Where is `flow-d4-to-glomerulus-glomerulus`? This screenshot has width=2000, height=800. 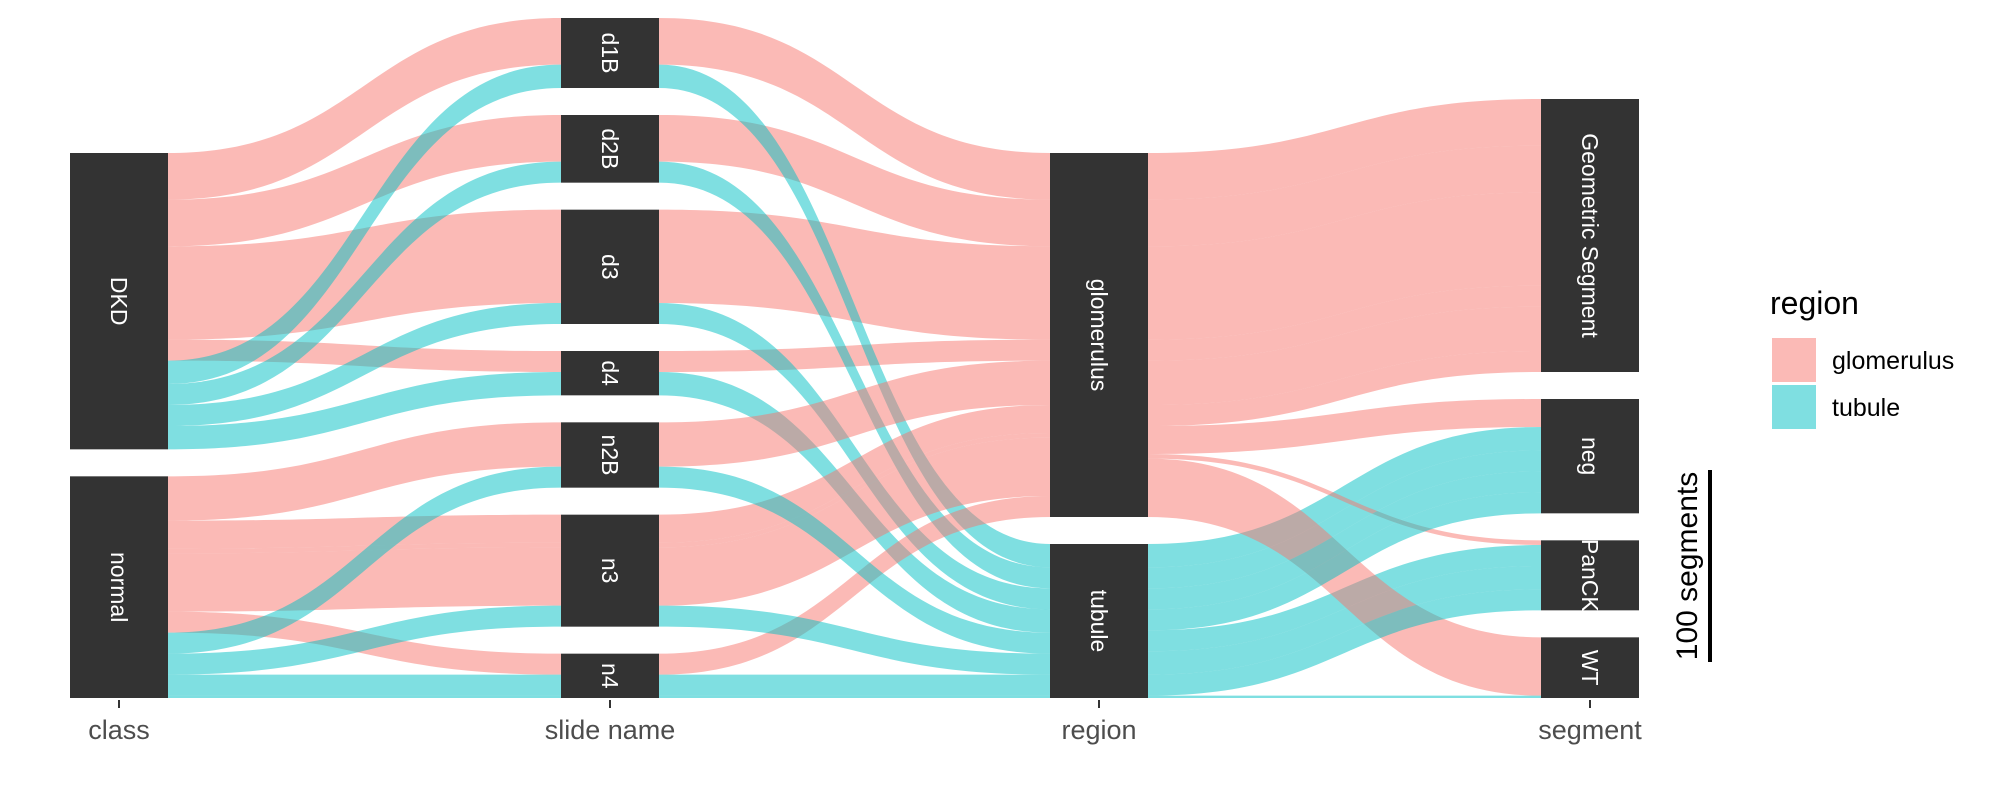 flow-d4-to-glomerulus-glomerulus is located at coordinates (854, 355).